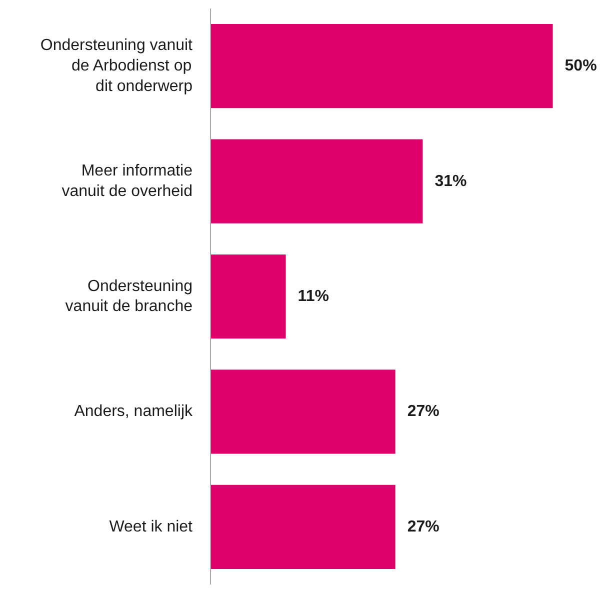 The image size is (608, 592). Describe the element at coordinates (117, 66) in the screenshot. I see `y-tick-label: Ondersteuning vanuit de Arbodienst op dit onderwerp` at that location.